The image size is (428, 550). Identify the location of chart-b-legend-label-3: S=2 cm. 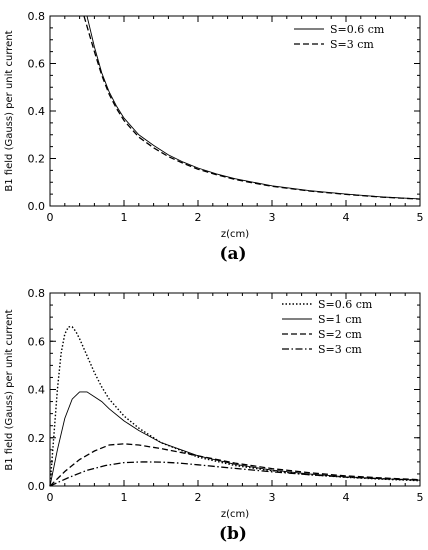
(340, 334).